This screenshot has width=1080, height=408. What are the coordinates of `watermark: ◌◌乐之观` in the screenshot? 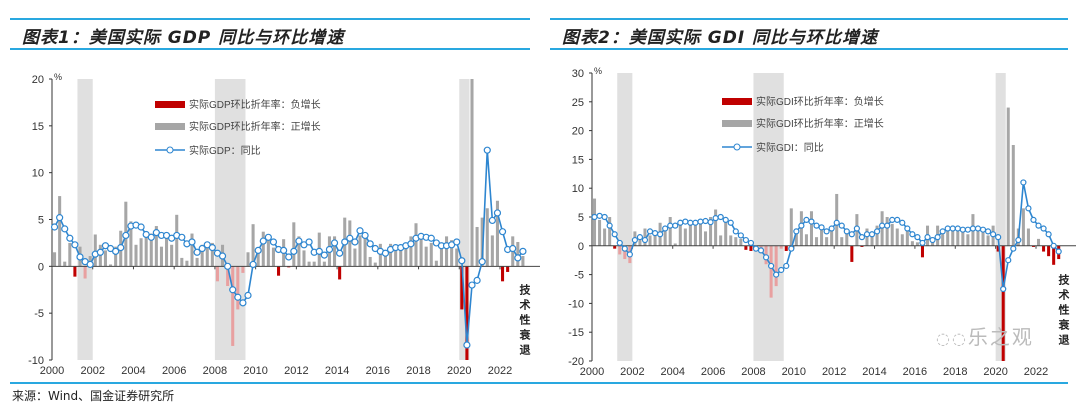 It's located at (985, 338).